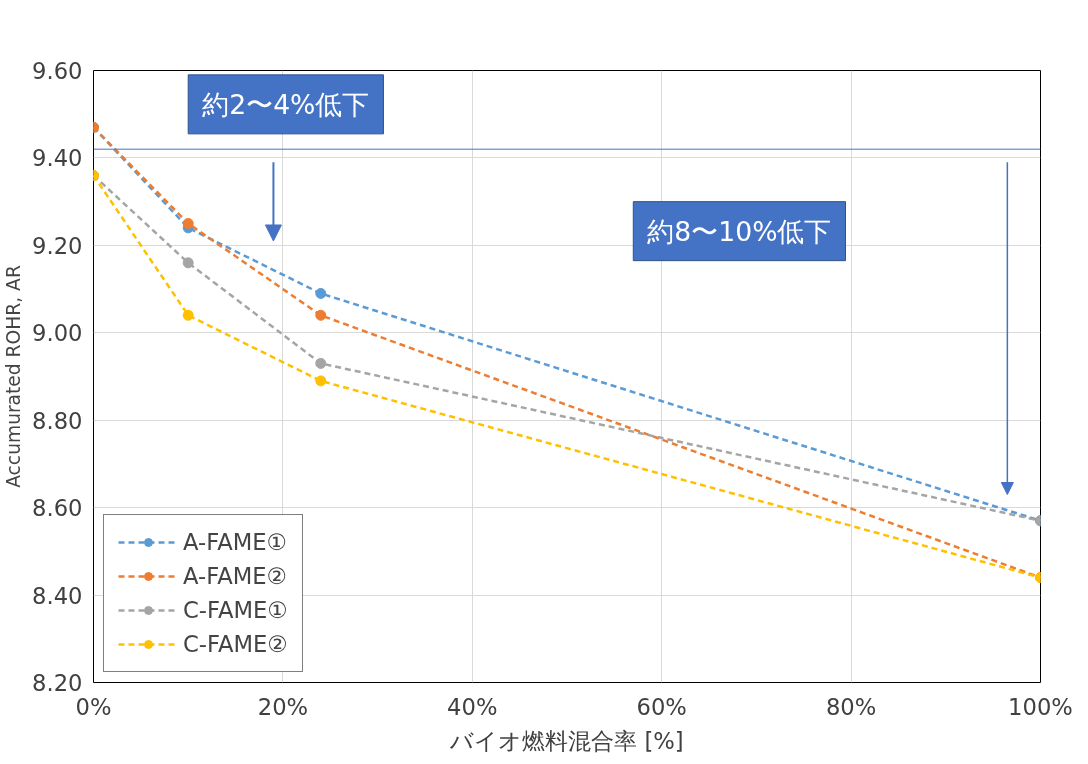  I want to click on legend-label: A-FAME②, so click(235, 576).